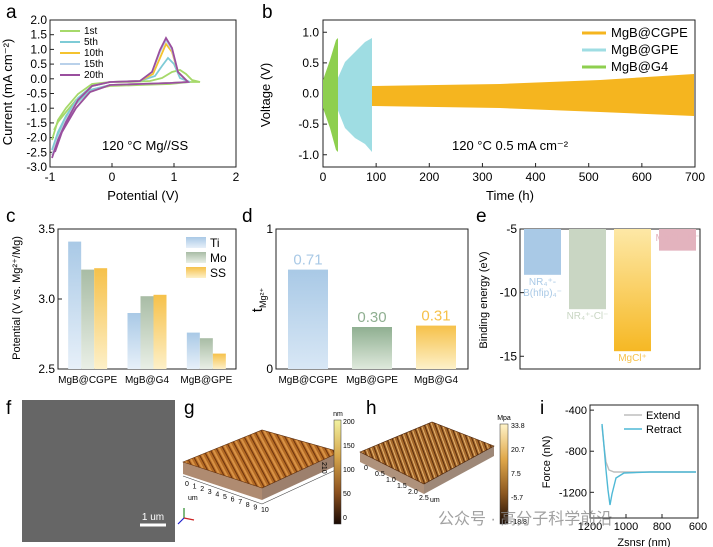 This screenshot has width=713, height=547. What do you see at coordinates (147, 380) in the screenshot?
I see `panel-c-category-label: MgB@G4` at bounding box center [147, 380].